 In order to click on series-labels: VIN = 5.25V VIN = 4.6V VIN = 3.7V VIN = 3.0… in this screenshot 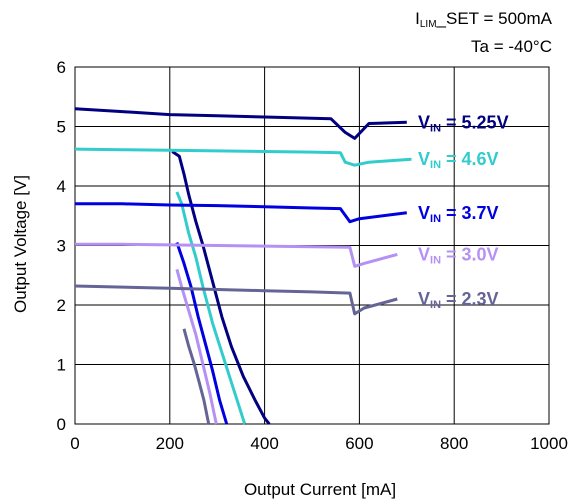, I will do `click(463, 211)`.